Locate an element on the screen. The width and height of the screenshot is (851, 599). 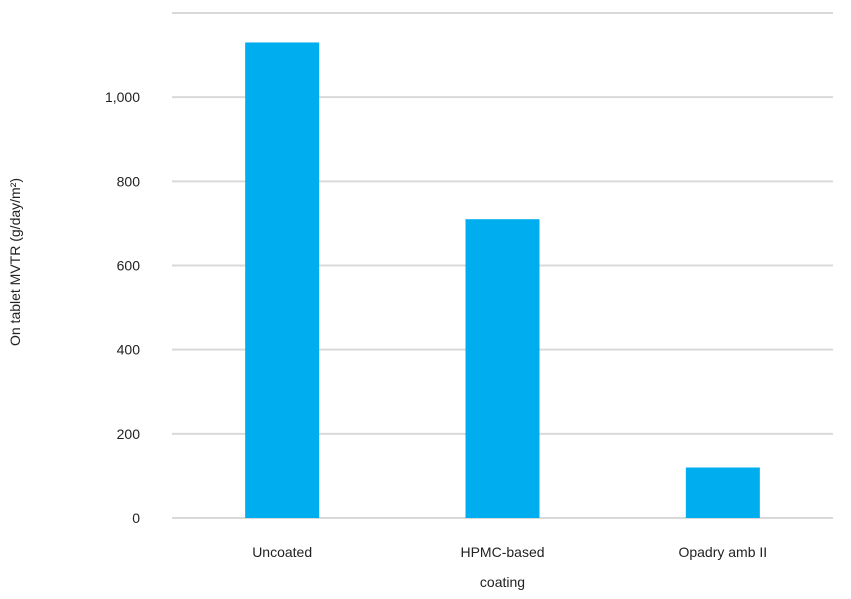
x-category-labels: Uncoated HPMC-based coating Opadry amb II is located at coordinates (509, 567).